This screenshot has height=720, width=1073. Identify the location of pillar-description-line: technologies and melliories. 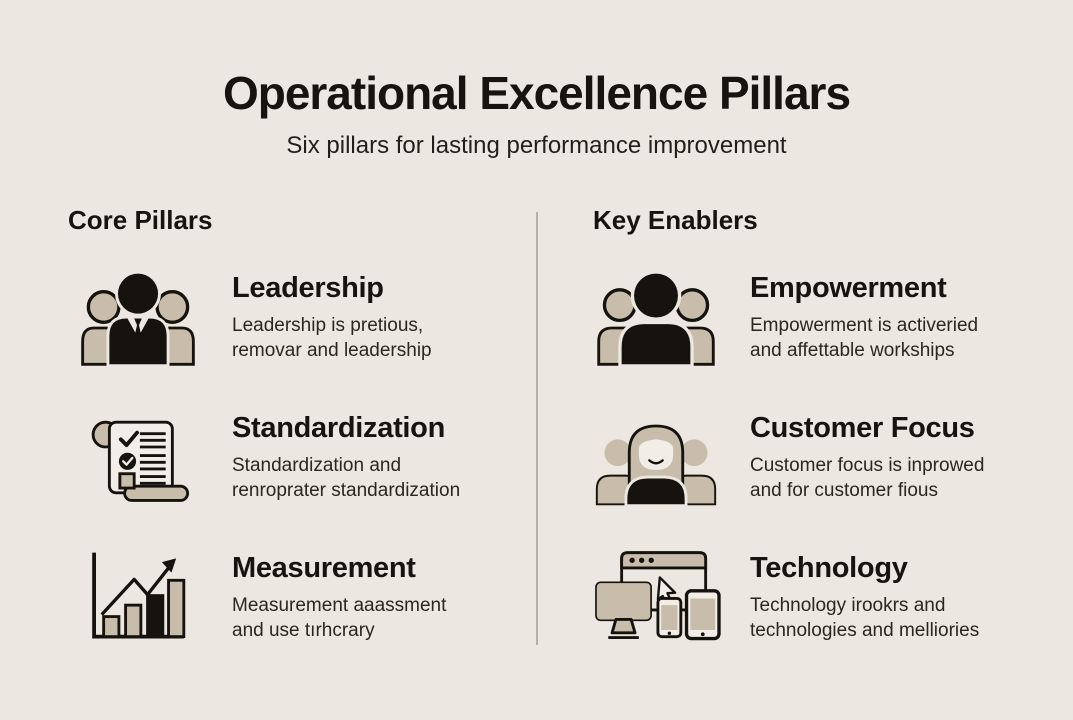
(865, 630).